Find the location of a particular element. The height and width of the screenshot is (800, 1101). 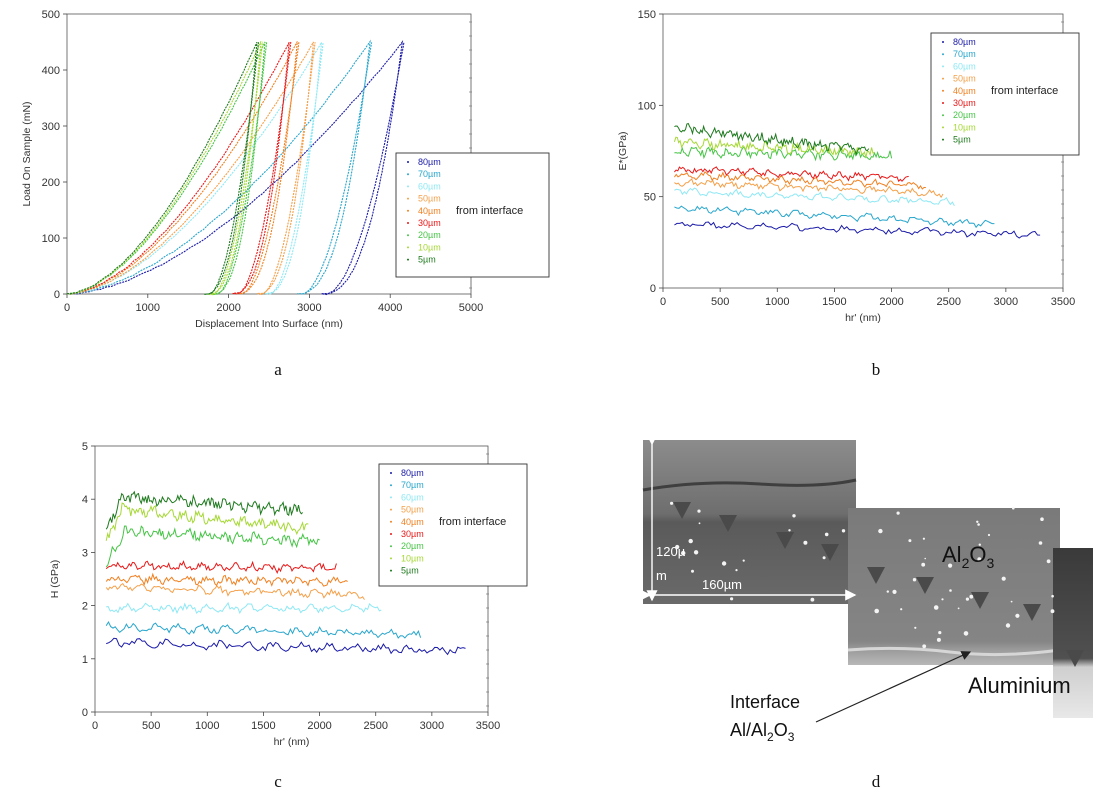

panel-c-legend-entry: 30µm is located at coordinates (412, 534).